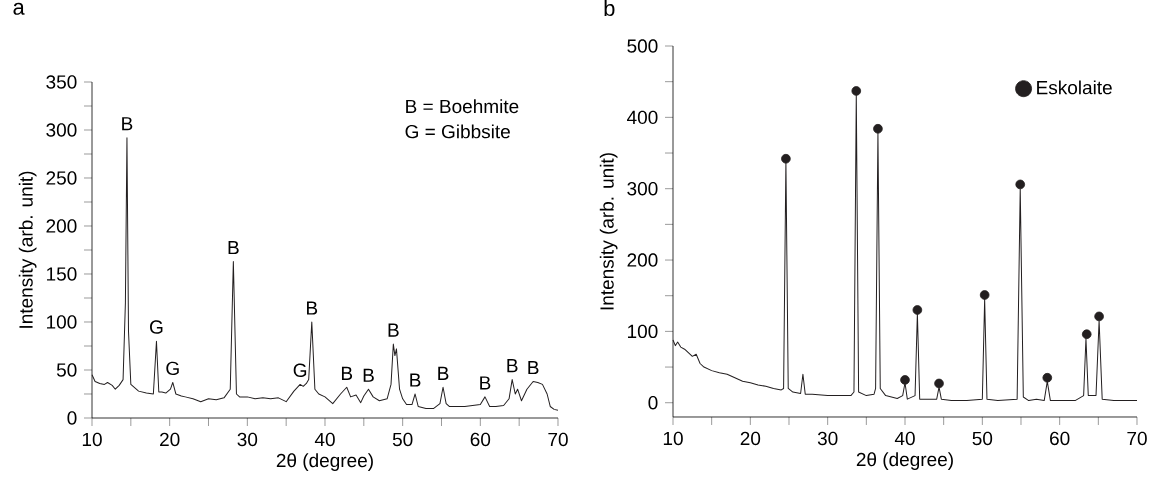  What do you see at coordinates (462, 106) in the screenshot?
I see `annotation: B = Boehmite` at bounding box center [462, 106].